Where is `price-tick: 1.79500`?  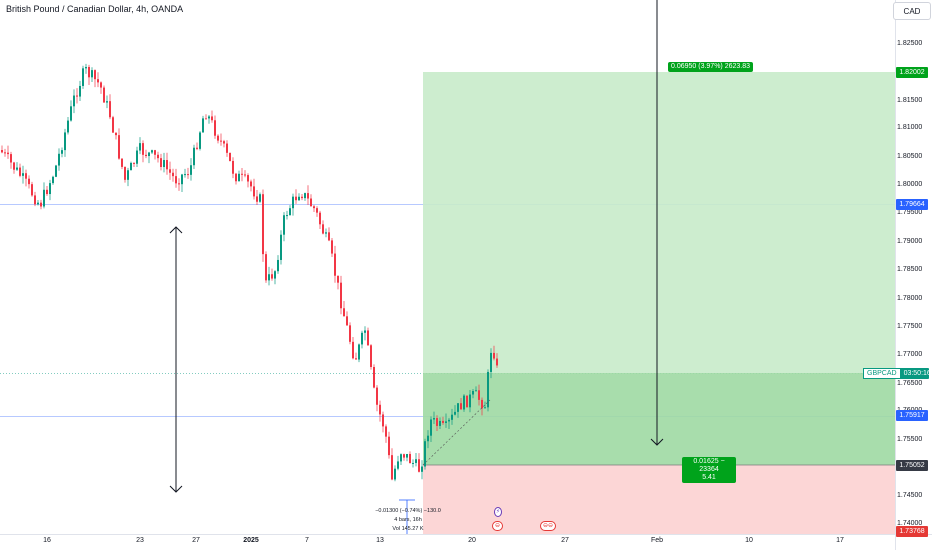
price-tick: 1.79500 is located at coordinates (910, 212).